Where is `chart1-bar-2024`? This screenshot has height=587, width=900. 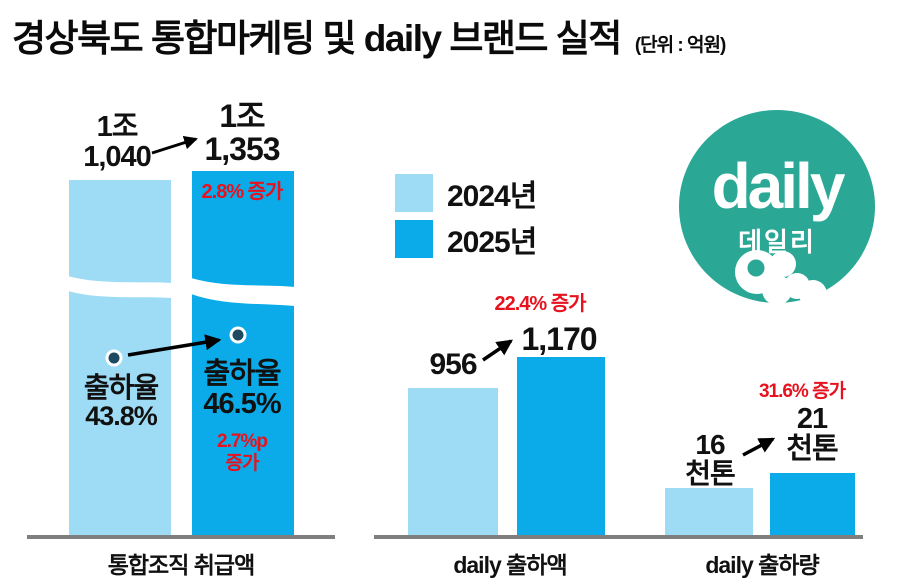 chart1-bar-2024 is located at coordinates (120, 357).